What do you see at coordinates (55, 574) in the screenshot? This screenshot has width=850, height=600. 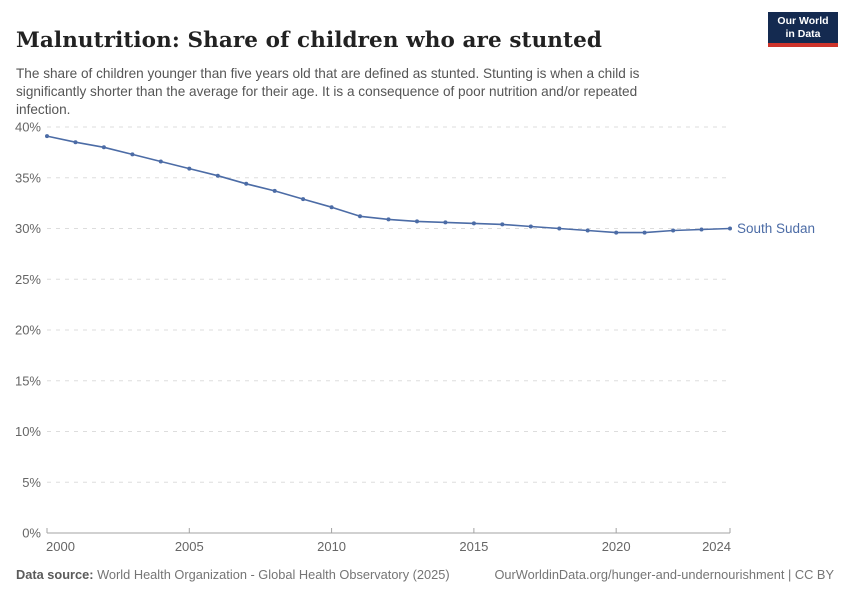 I see `data-source-label: Data source:` at bounding box center [55, 574].